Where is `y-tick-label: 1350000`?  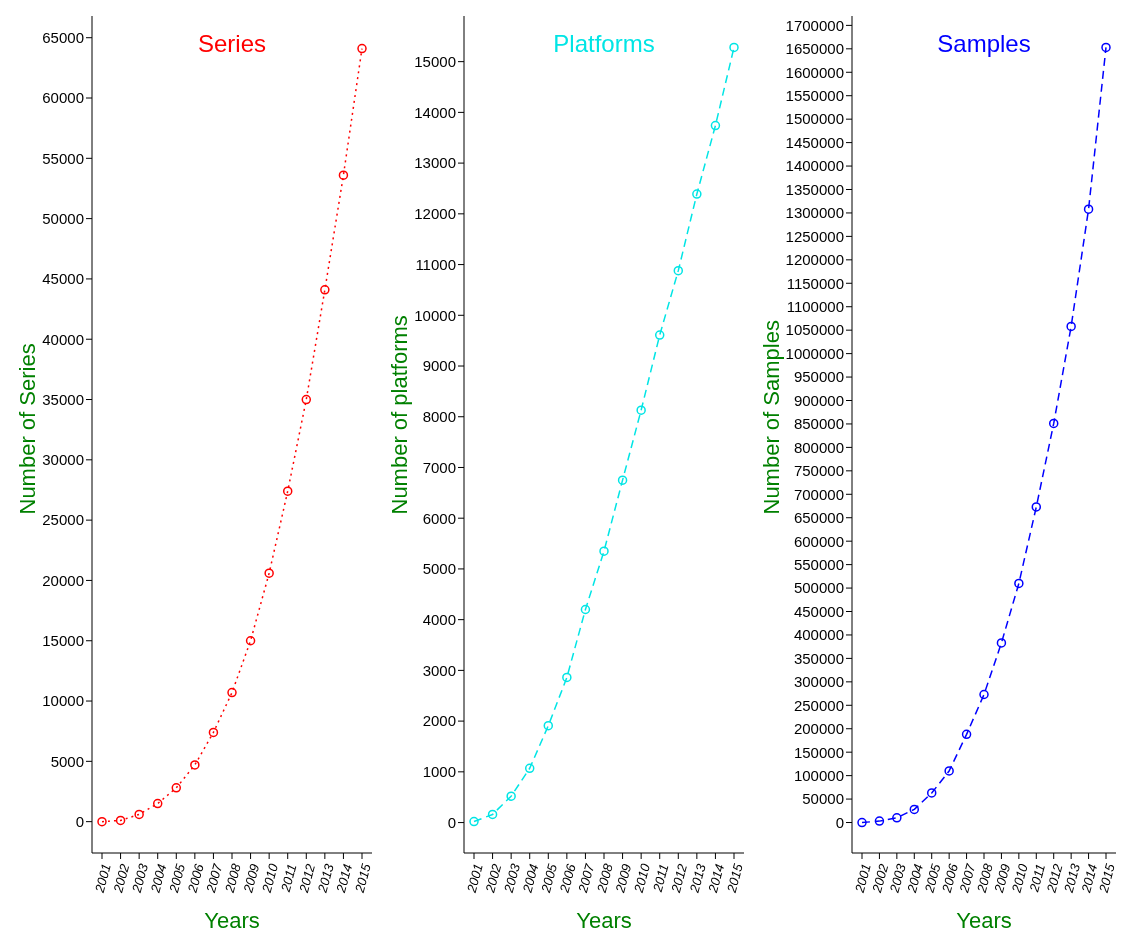
y-tick-label: 1350000 is located at coordinates (814, 189).